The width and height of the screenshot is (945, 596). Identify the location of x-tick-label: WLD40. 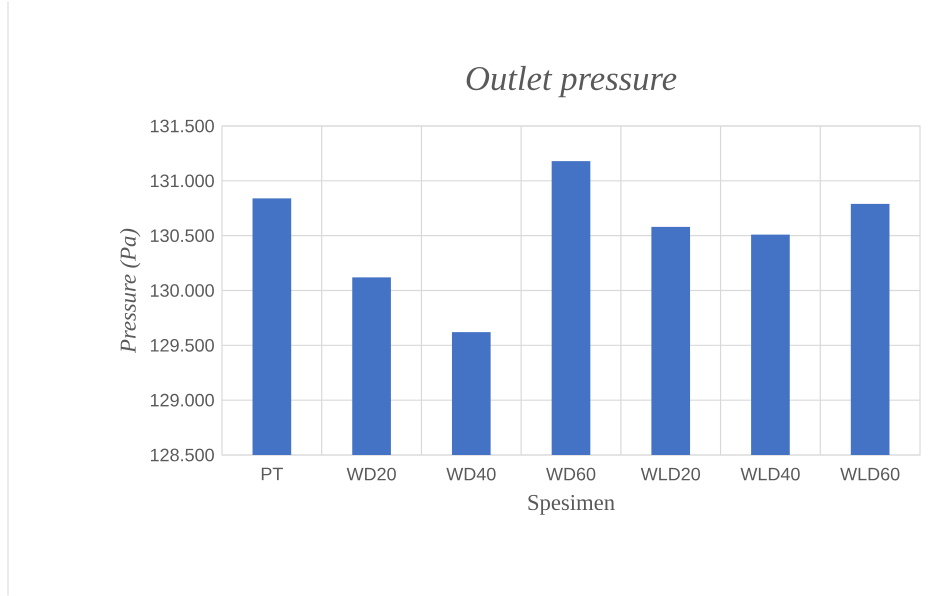
(770, 474).